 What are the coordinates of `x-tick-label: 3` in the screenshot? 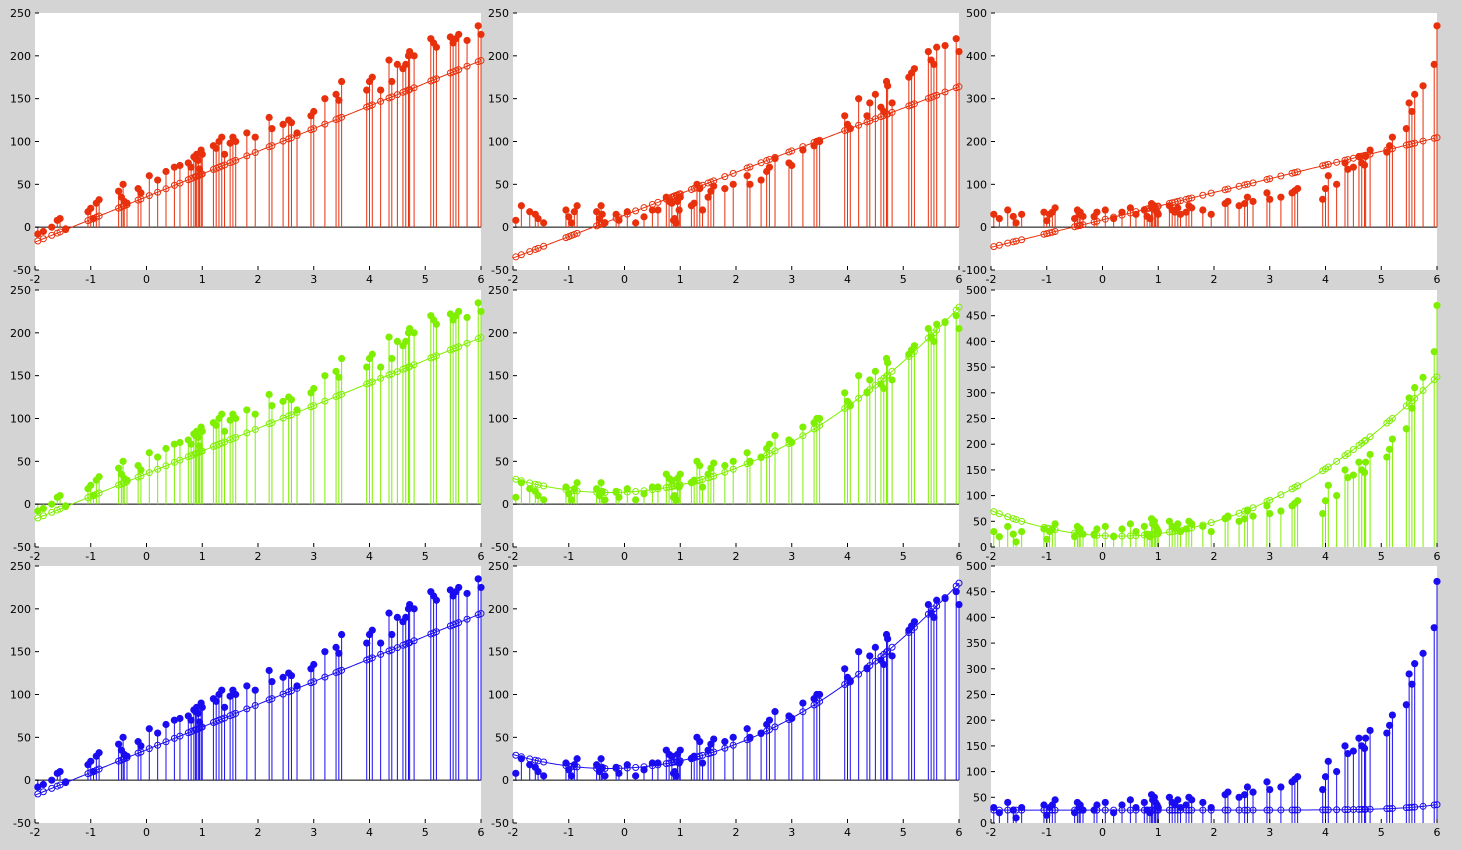 It's located at (1269, 832).